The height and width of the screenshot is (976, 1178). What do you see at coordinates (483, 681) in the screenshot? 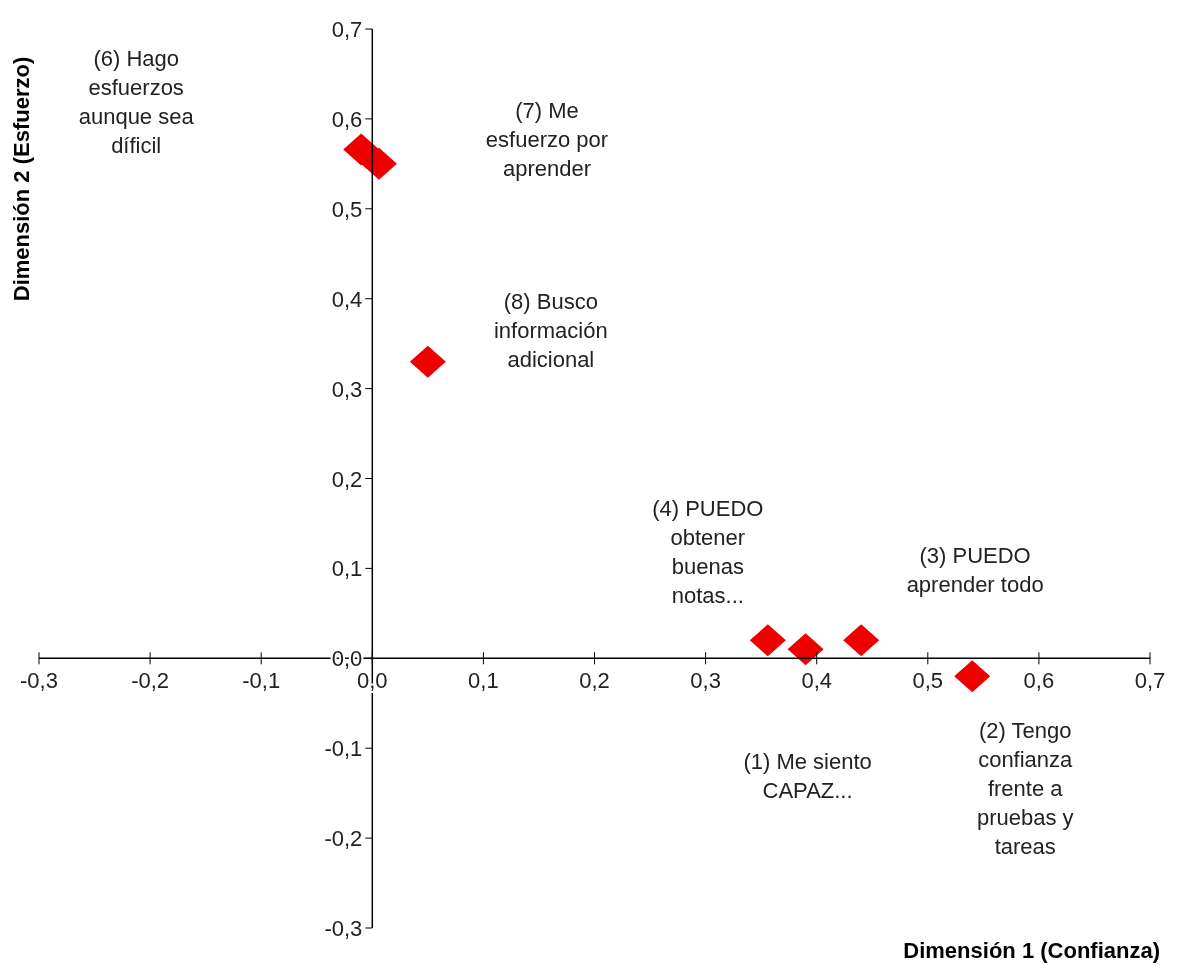
I see `x-tick-label: 0,1` at bounding box center [483, 681].